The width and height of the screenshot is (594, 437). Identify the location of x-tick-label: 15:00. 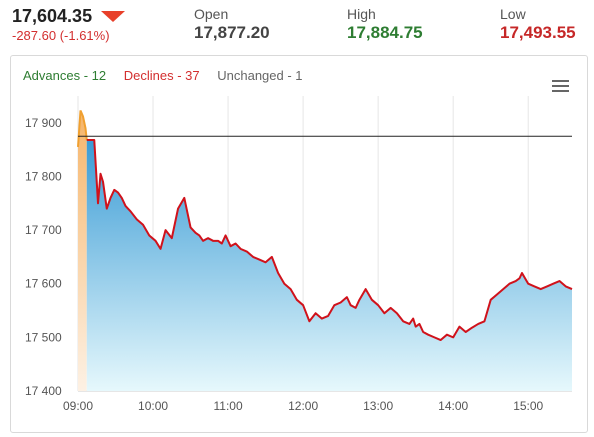
(528, 406).